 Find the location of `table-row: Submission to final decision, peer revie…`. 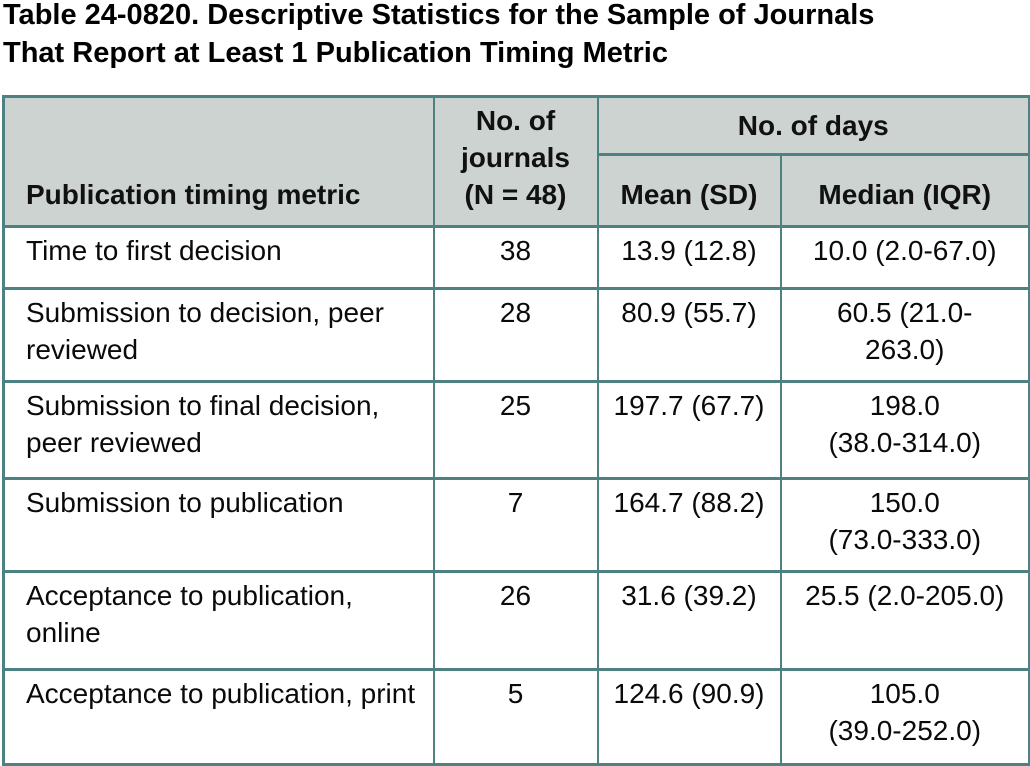

table-row: Submission to final decision, peer revie… is located at coordinates (516, 430).